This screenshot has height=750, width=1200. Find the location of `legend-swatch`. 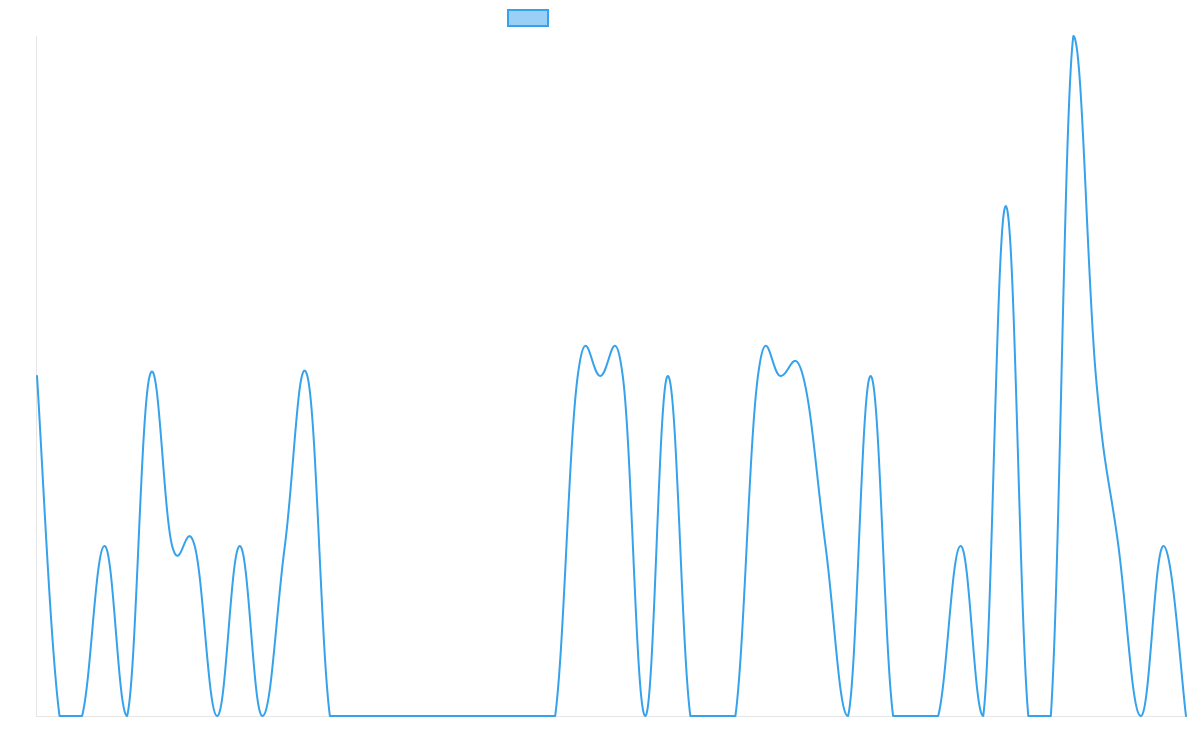

legend-swatch is located at coordinates (528, 18).